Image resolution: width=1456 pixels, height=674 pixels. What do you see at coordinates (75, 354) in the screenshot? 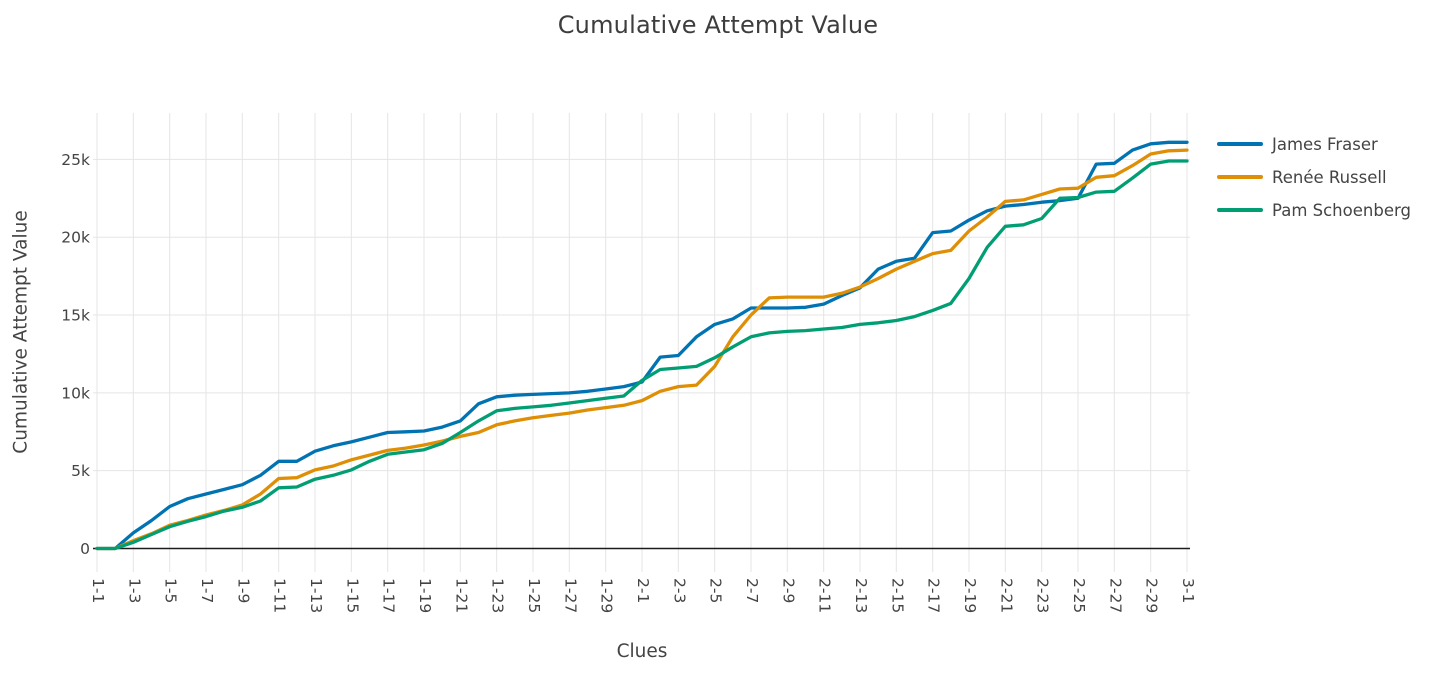
I see `y-tick-labels: 0 5k 10k 15k 20k 25k` at bounding box center [75, 354].